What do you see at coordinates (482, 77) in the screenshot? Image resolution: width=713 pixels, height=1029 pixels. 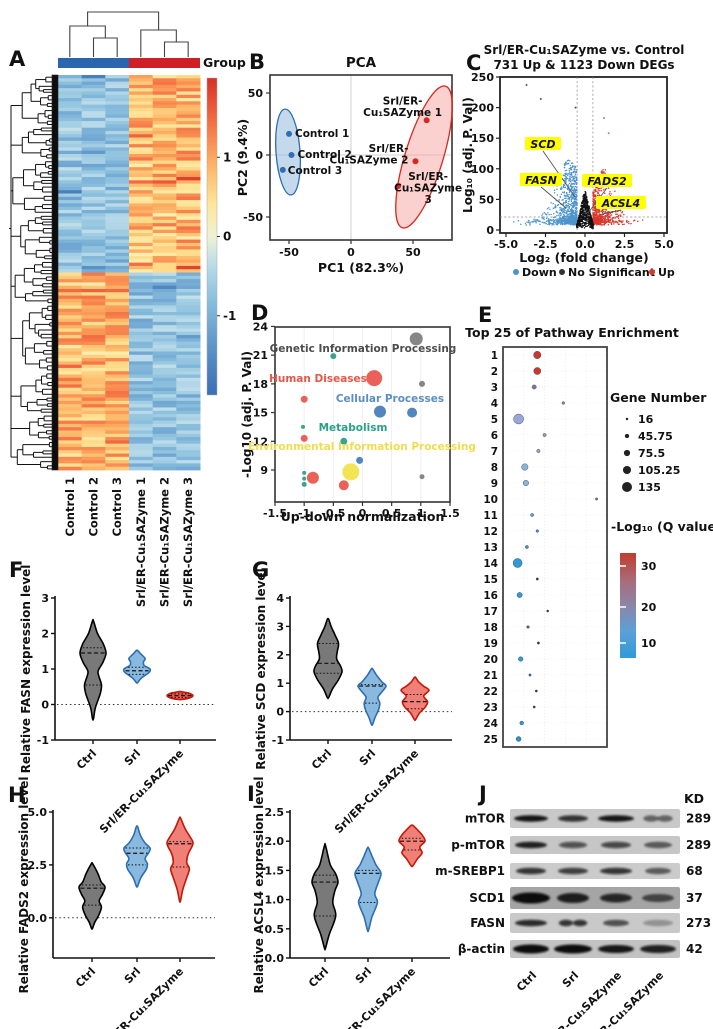 I see `volcano-ytick: 250` at bounding box center [482, 77].